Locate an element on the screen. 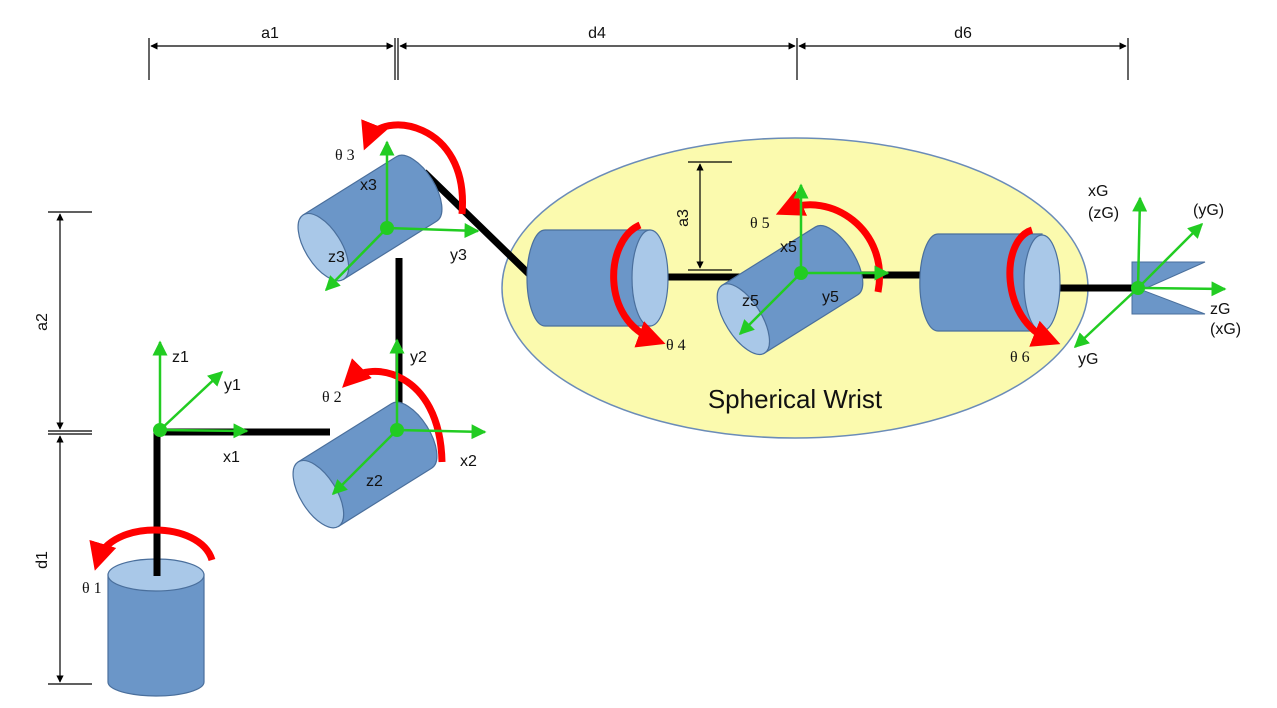 This screenshot has width=1277, height=708. dim-d6-label: d6 is located at coordinates (963, 33).